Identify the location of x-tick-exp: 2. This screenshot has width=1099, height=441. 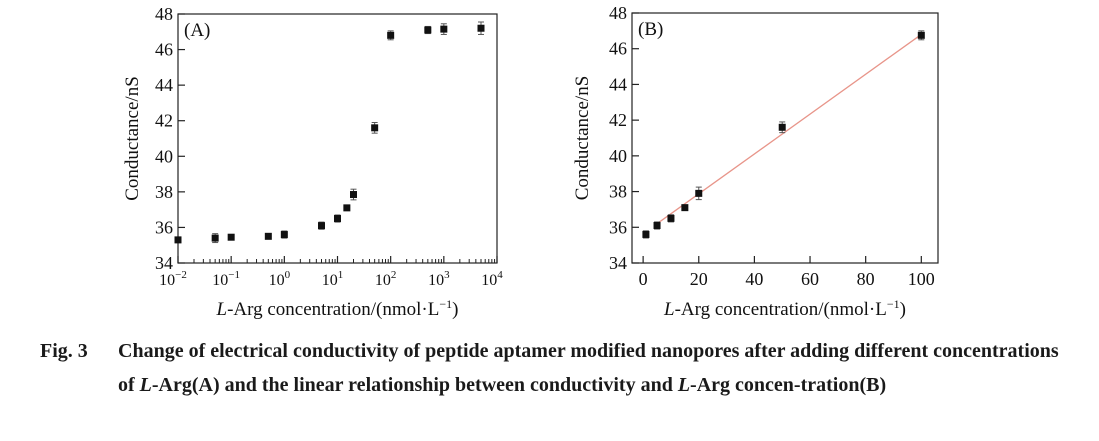
(394, 275).